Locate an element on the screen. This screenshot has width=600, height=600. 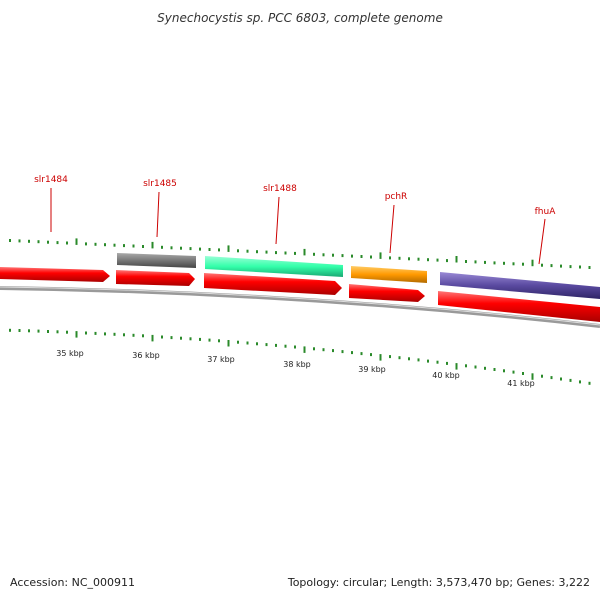
kbp-label: 38 kbp is located at coordinates (297, 364).